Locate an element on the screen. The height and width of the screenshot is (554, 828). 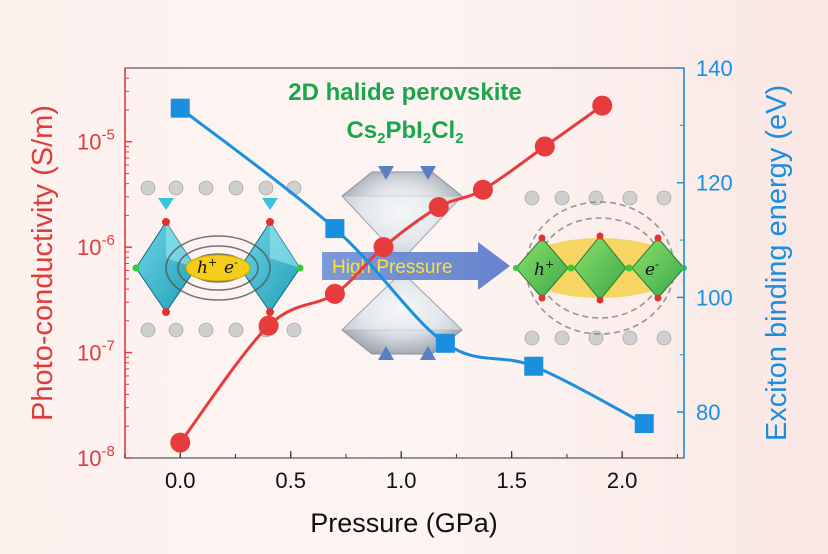
left-structure-illustration: h+ e- is located at coordinates (218, 259).